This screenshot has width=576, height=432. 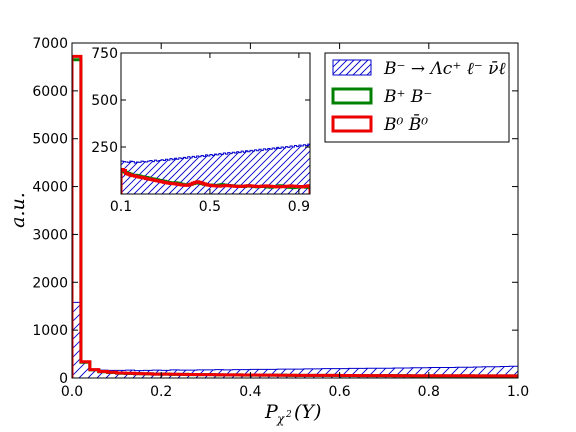 What do you see at coordinates (161, 392) in the screenshot?
I see `x-tick-label: 0.2` at bounding box center [161, 392].